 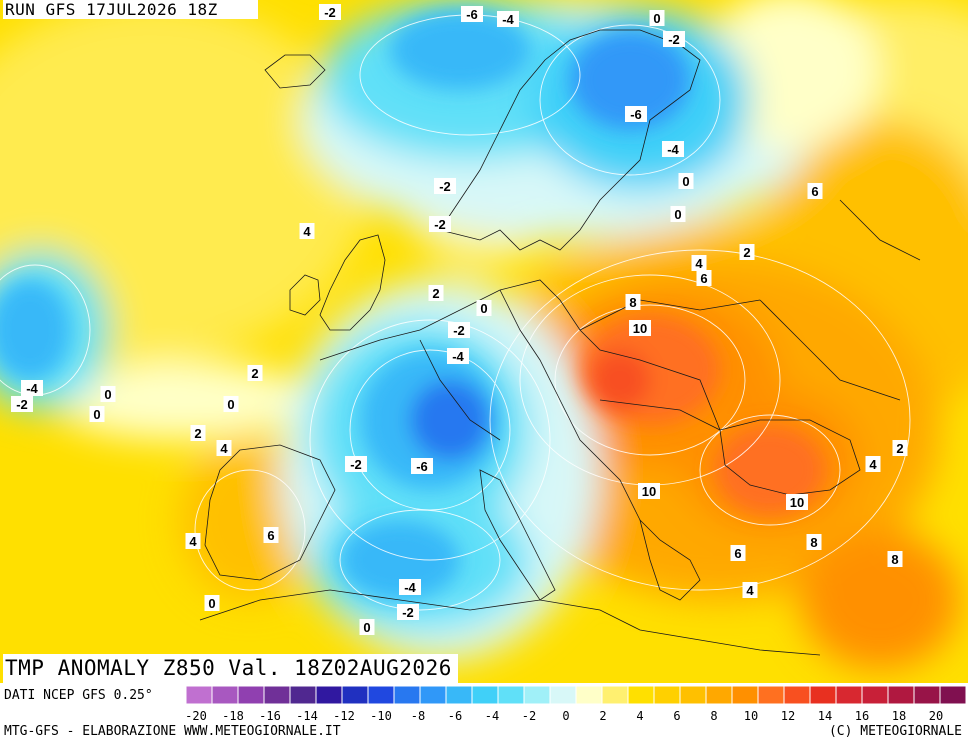 I want to click on coastline-north-africa, so click(x=510, y=622).